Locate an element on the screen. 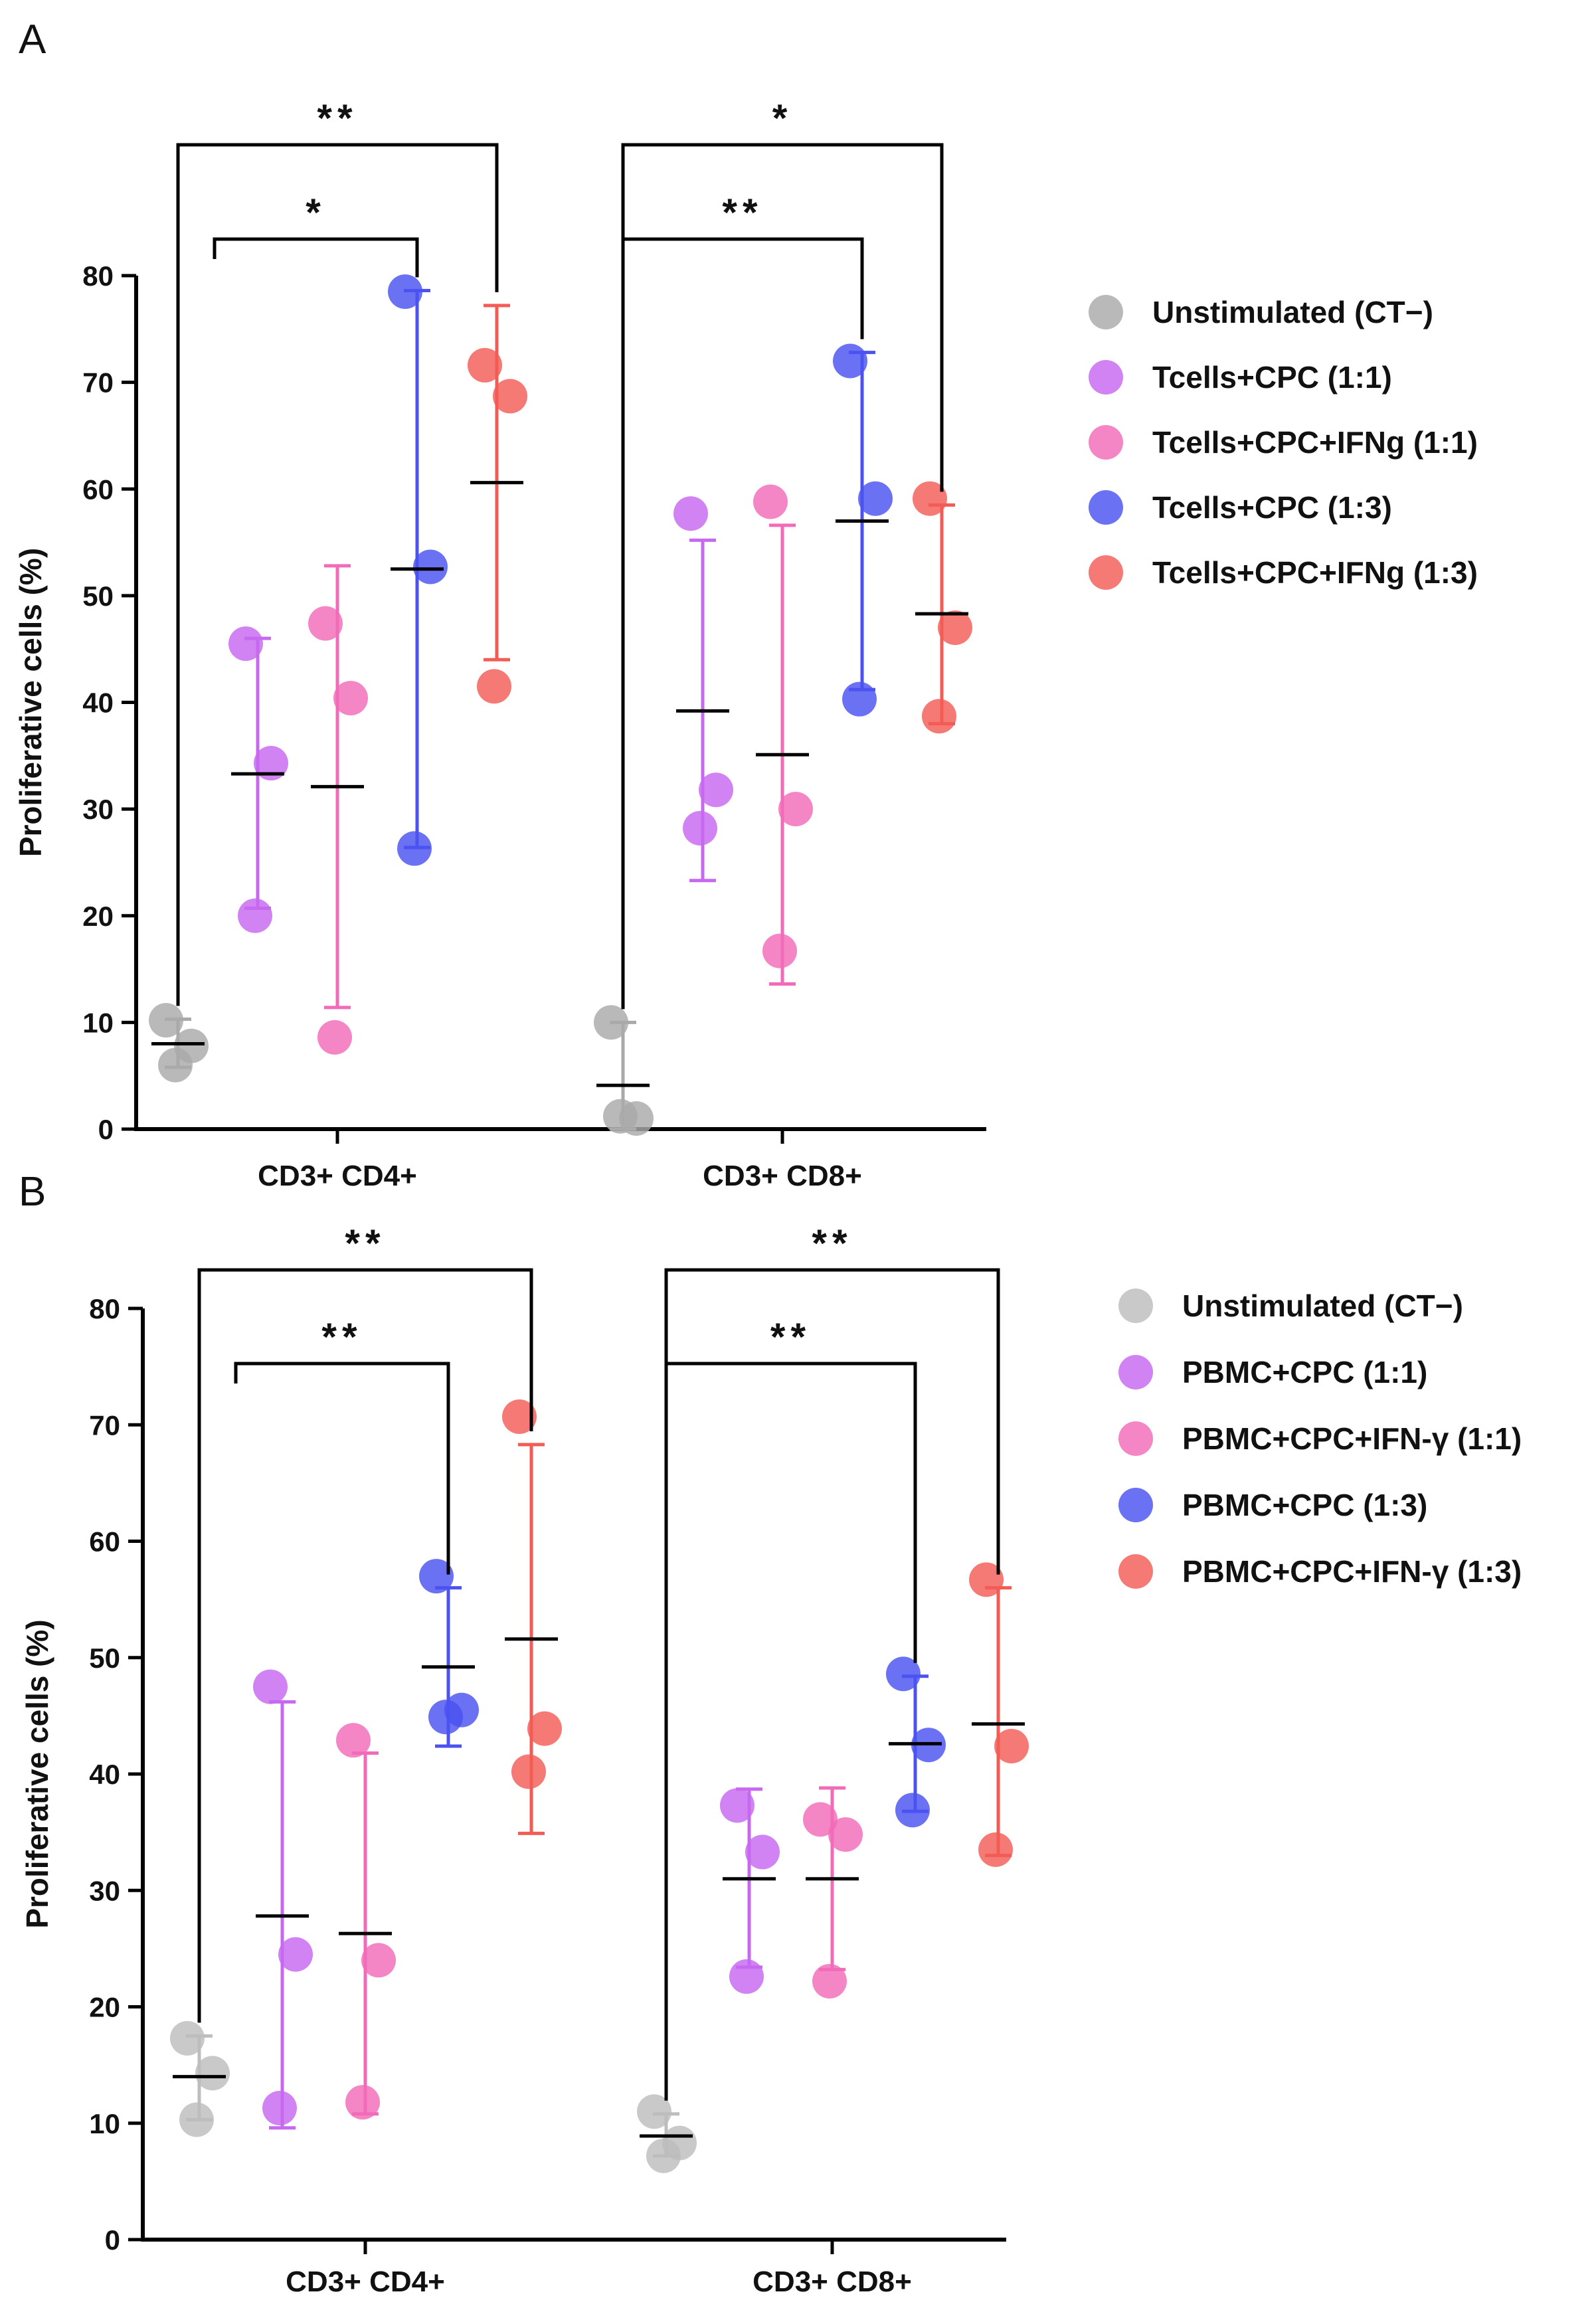  legend-label: Tcells+CPC+IFNg (1:1) is located at coordinates (1315, 442).